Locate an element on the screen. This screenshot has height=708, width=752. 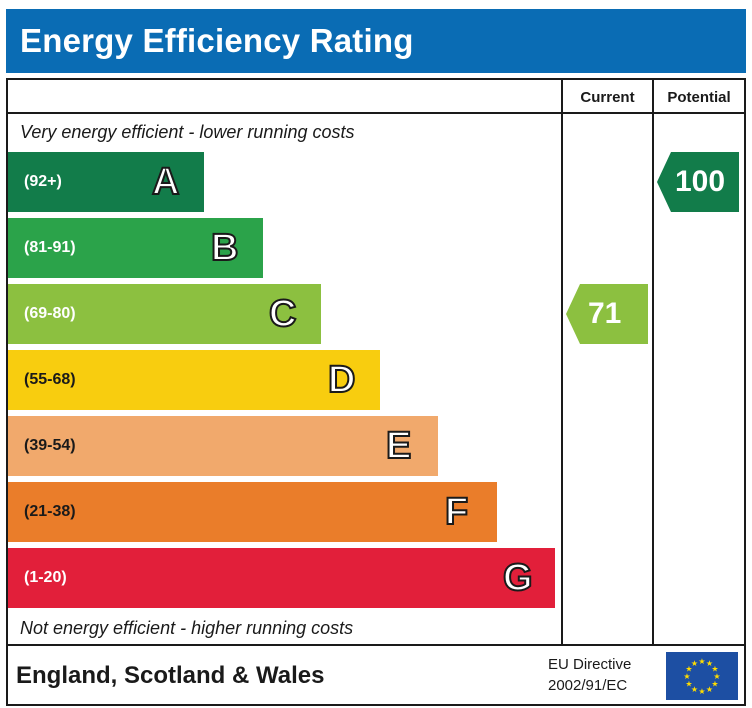
band-e: (39-54) E is located at coordinates (223, 446).